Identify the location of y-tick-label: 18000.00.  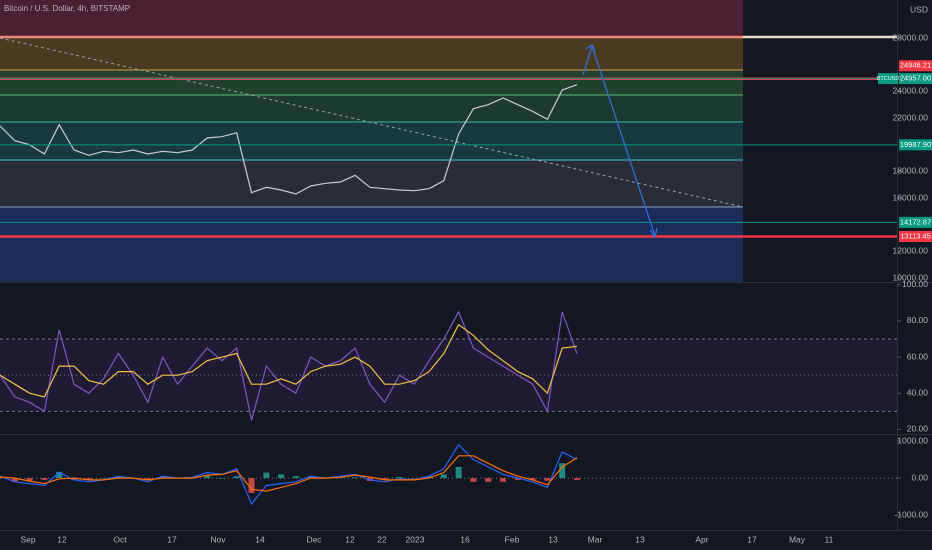
(911, 171).